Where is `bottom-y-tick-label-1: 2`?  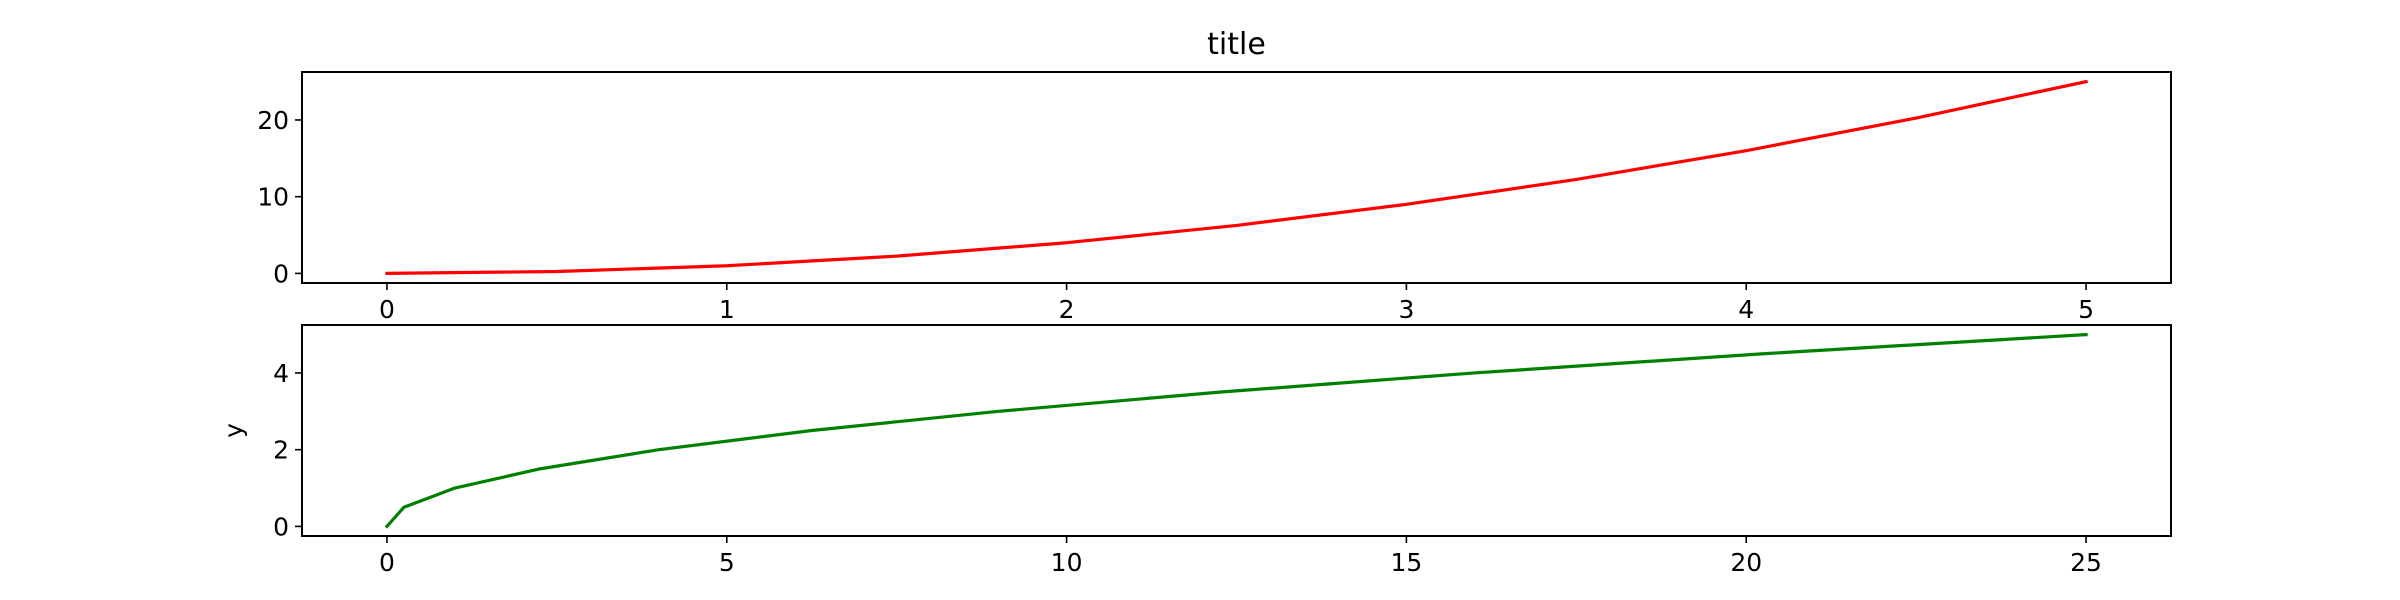
bottom-y-tick-label-1: 2 is located at coordinates (281, 450).